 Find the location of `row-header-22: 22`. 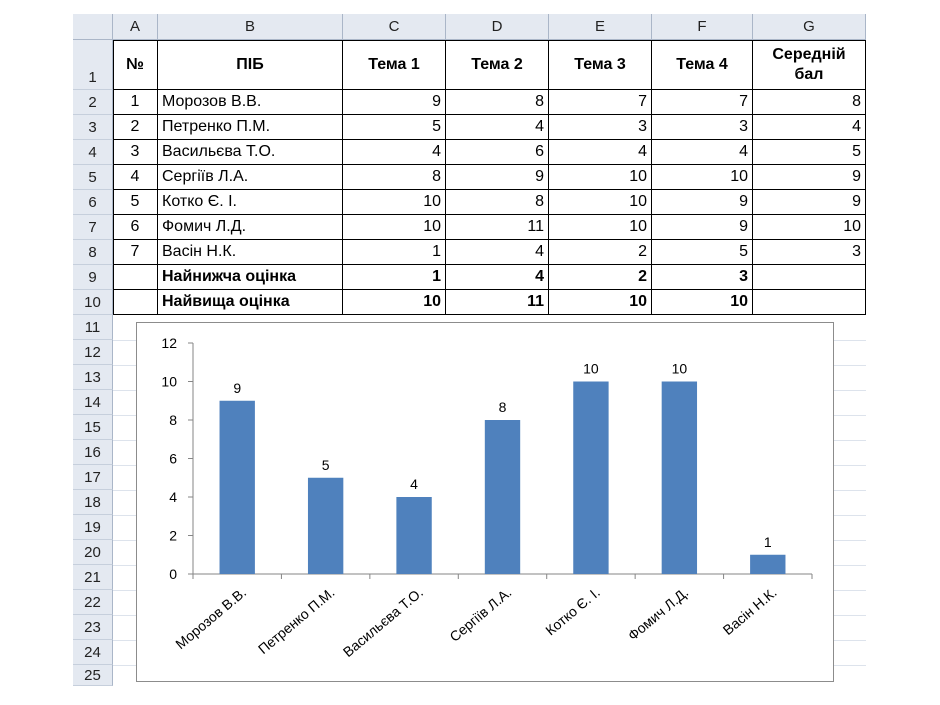

row-header-22: 22 is located at coordinates (93, 602).